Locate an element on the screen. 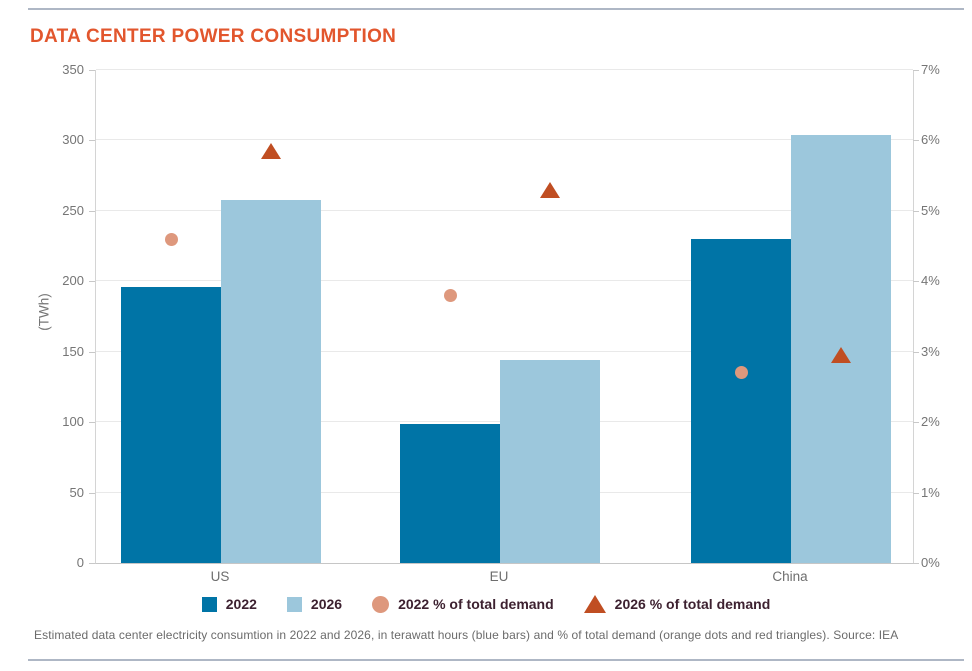  left-axis-tick-label: 300 is located at coordinates (73, 140).